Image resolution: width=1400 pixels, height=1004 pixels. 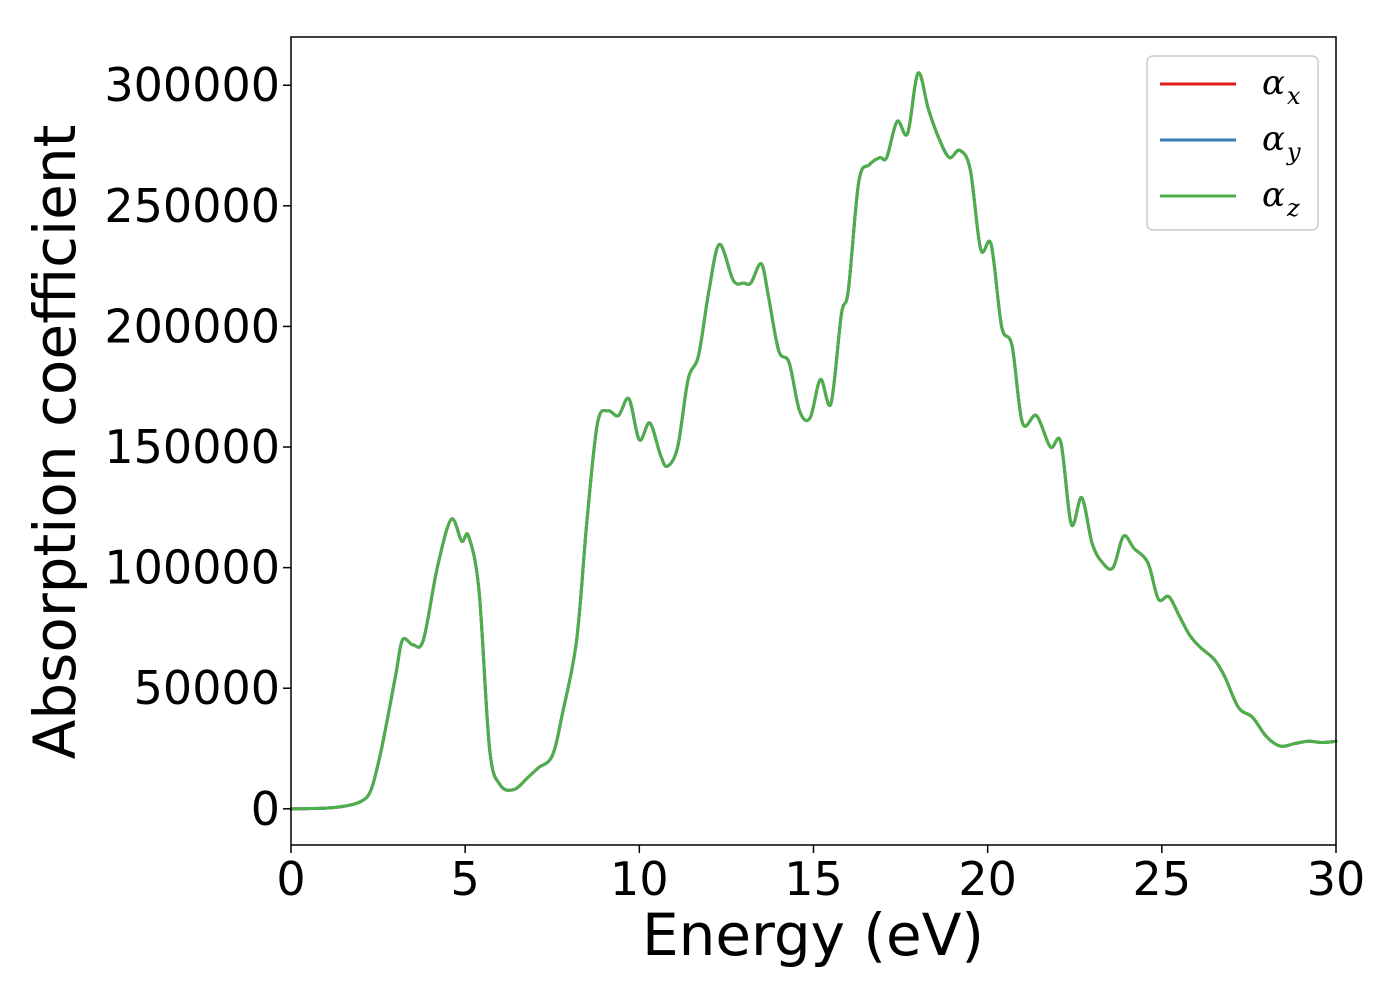 I want to click on legend-label: αx, so click(x=1281, y=86).